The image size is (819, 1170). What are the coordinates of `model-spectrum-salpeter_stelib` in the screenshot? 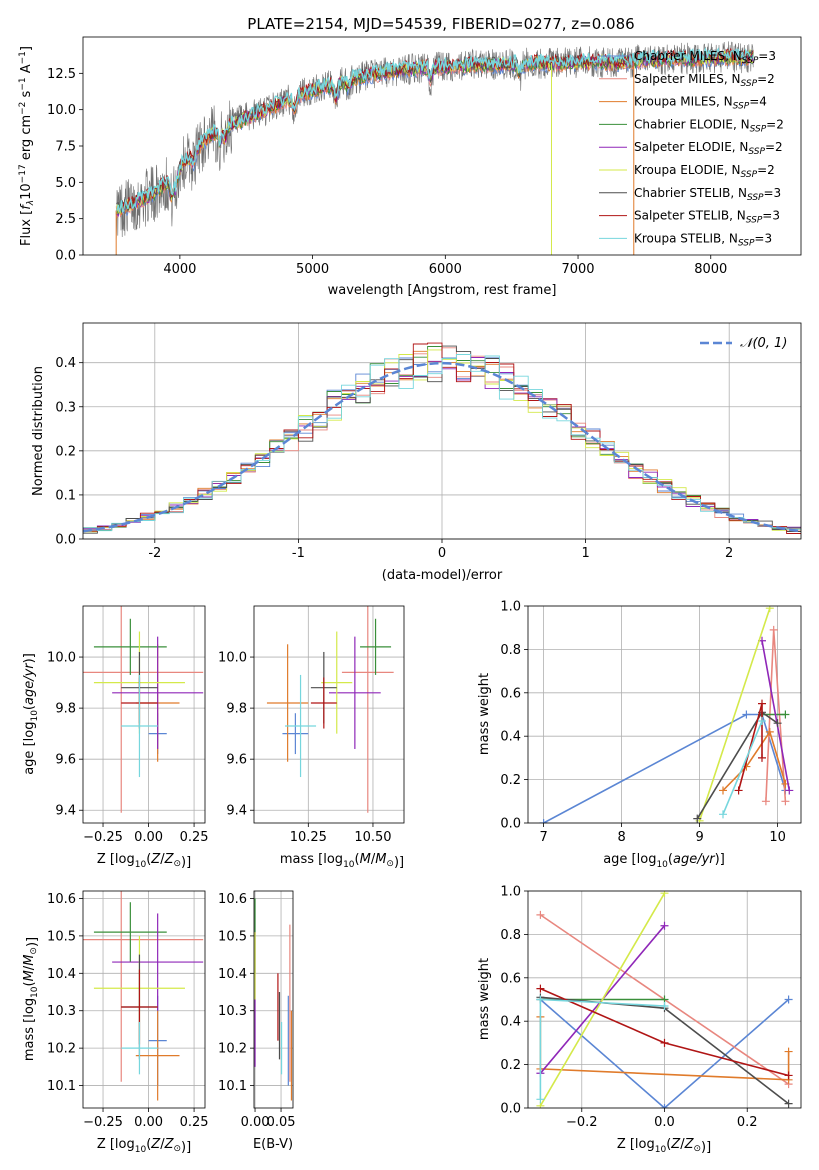 It's located at (434, 130).